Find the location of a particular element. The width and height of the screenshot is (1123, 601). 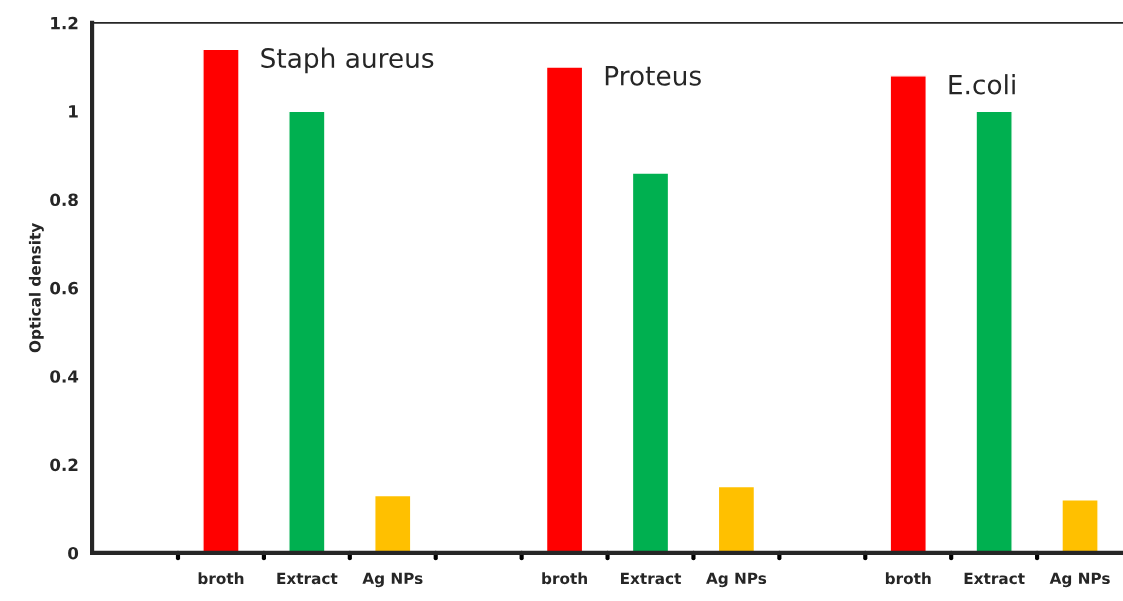

y-tick-label: 0 is located at coordinates (73, 553).